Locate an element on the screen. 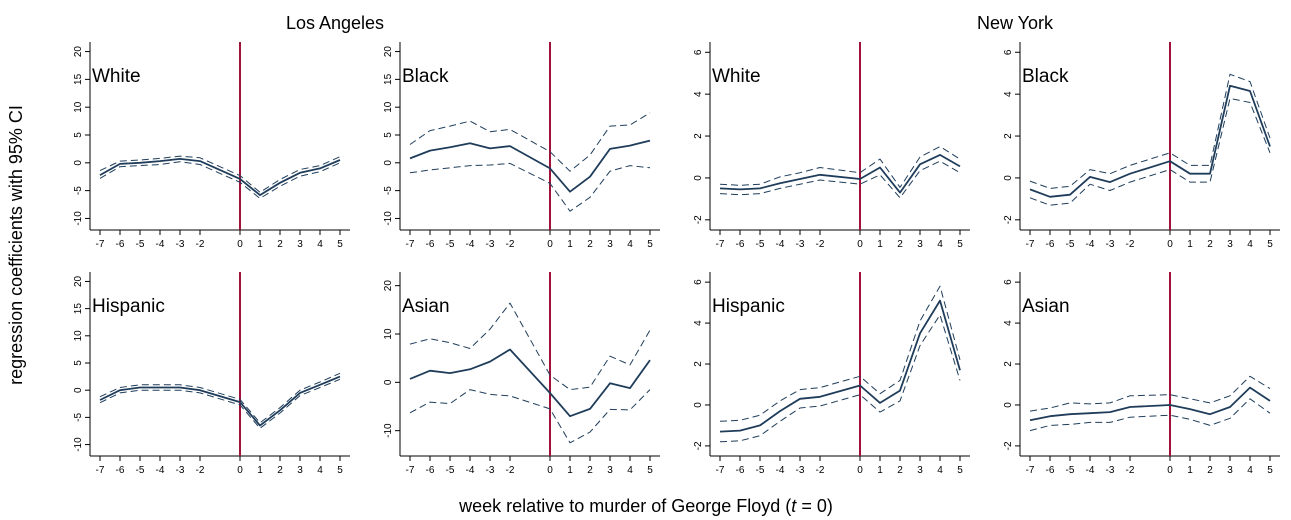 The height and width of the screenshot is (520, 1291). panel-los-angeles-hispanic: -10 -5 0 5 10 15 20 -7 -6 -5 -4 -3 -2 0 1 2 3 4 5 Hispanic is located at coordinates (211, 374).